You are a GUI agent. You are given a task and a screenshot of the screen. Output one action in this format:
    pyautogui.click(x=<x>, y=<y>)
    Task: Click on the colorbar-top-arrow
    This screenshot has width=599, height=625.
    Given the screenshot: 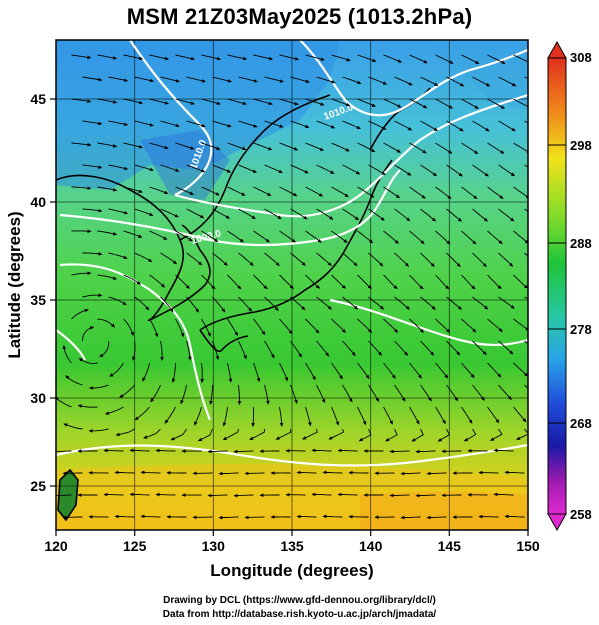 What is the action you would take?
    pyautogui.click(x=557, y=49)
    